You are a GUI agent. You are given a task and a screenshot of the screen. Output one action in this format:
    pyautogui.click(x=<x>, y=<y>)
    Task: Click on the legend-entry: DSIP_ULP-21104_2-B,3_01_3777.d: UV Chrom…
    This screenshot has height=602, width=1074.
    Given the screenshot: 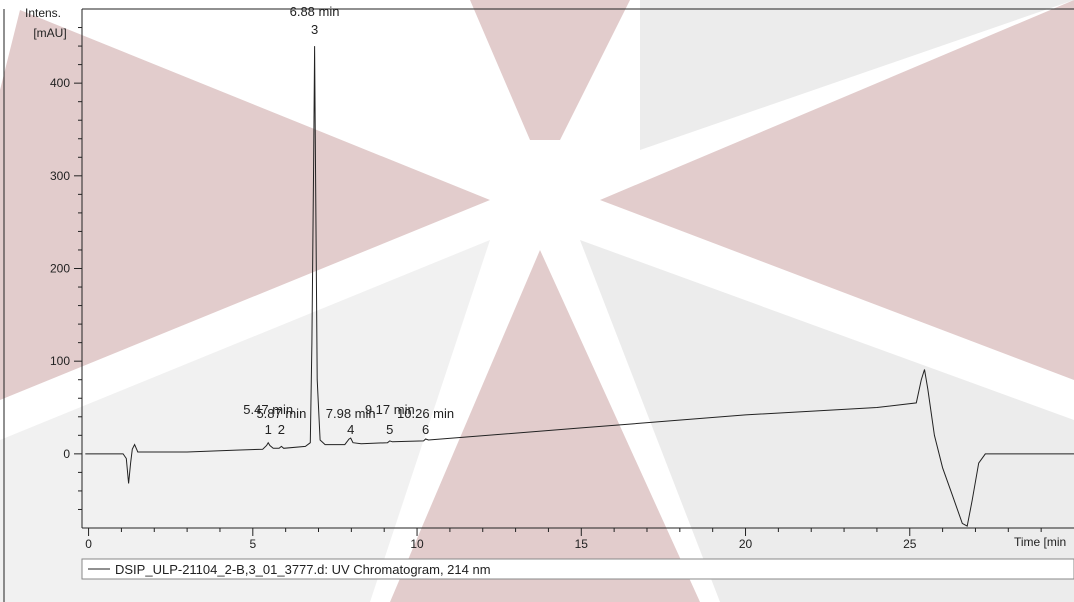 What is the action you would take?
    pyautogui.click(x=303, y=569)
    